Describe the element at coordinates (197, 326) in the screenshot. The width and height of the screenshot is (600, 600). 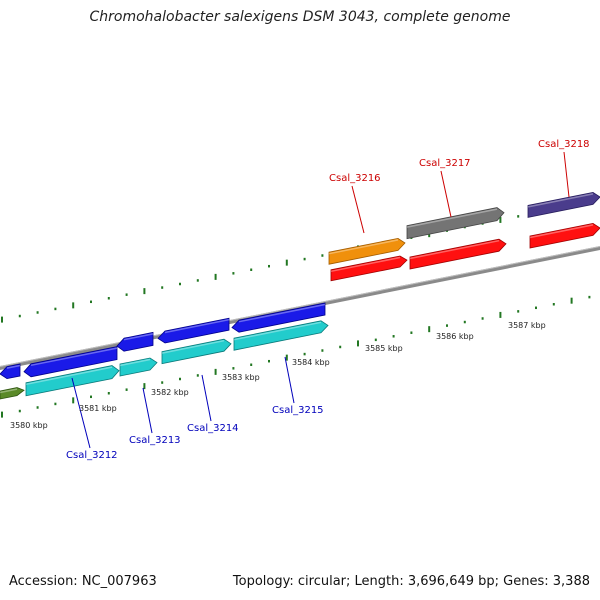
I see `feature-csal-3214-gene-highlight` at that location.